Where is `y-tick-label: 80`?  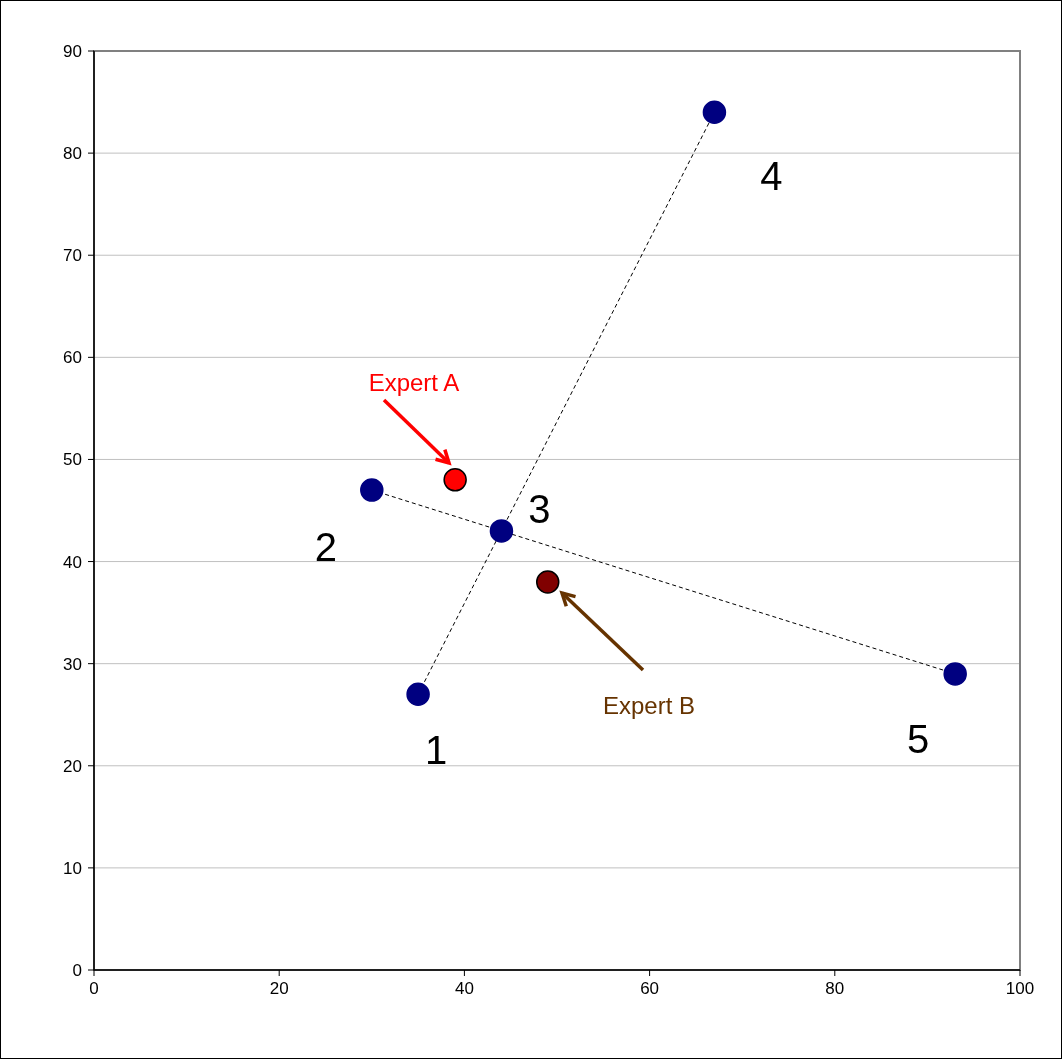
y-tick-label: 80 is located at coordinates (72, 154).